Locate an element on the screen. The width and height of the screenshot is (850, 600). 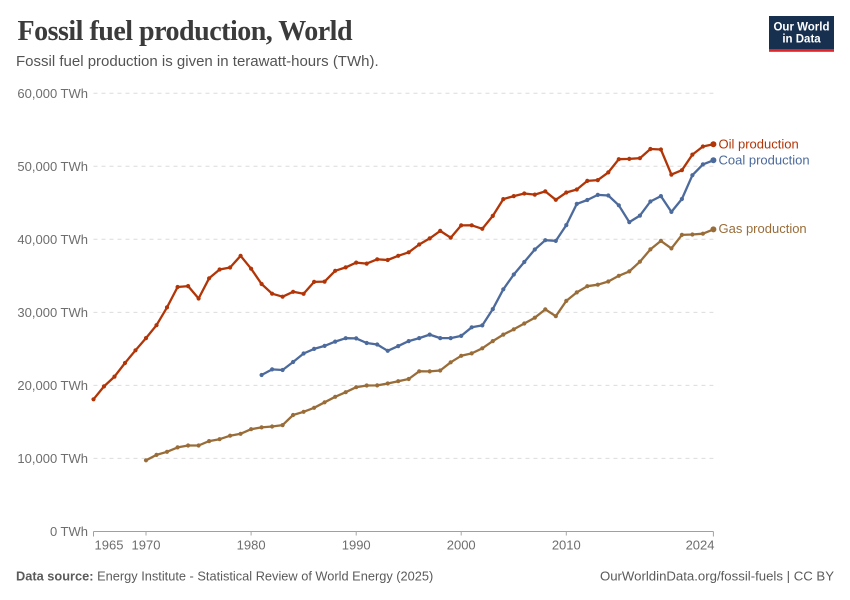
svg-text: 2000 is located at coordinates (461, 545).